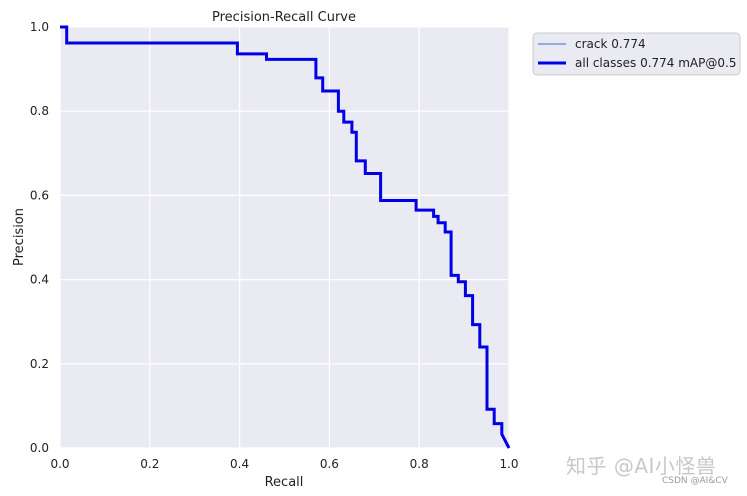 This screenshot has width=747, height=496. Describe the element at coordinates (695, 481) in the screenshot. I see `credit: CSDN @AI&CV` at that location.